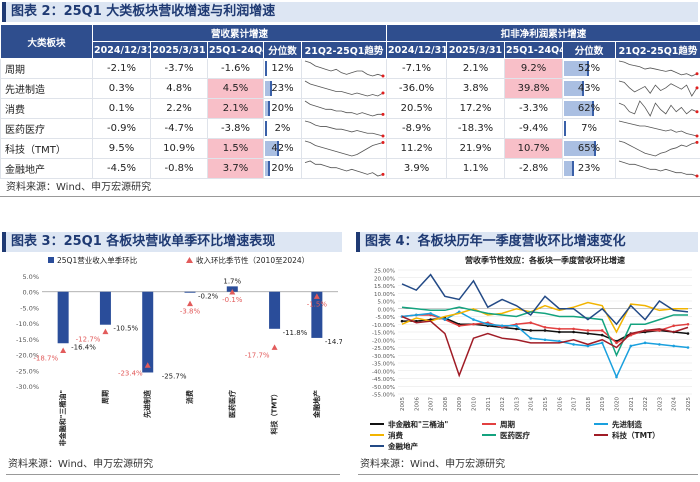  What do you see at coordinates (179, 148) in the screenshot?
I see `value-cell: 10.9%` at bounding box center [179, 148].